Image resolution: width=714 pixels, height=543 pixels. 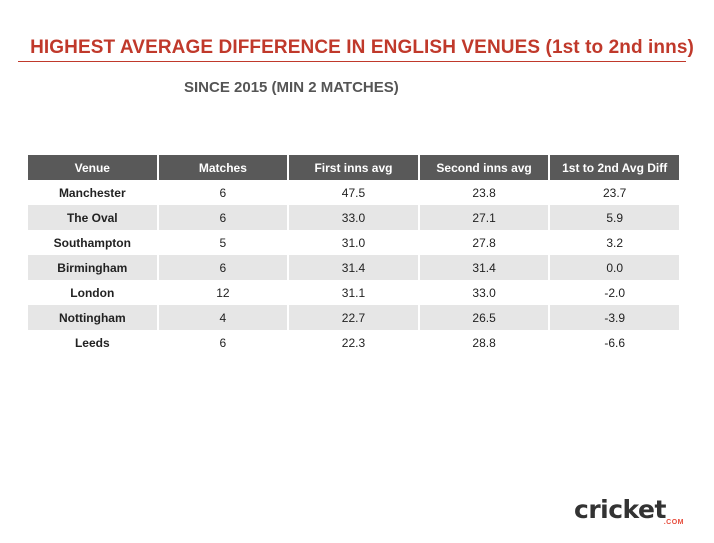 I want to click on avg-diff-cell: -2.0, so click(x=615, y=292).